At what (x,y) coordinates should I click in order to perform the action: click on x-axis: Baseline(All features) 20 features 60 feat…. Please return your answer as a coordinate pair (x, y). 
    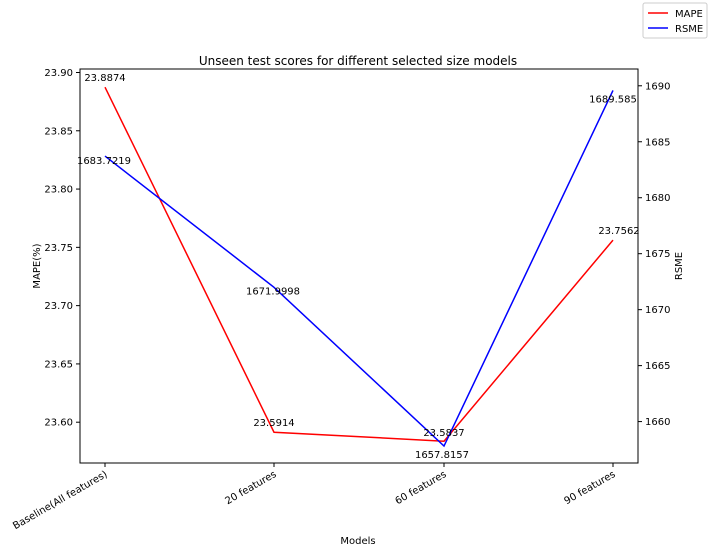
    Looking at the image, I should click on (314, 497).